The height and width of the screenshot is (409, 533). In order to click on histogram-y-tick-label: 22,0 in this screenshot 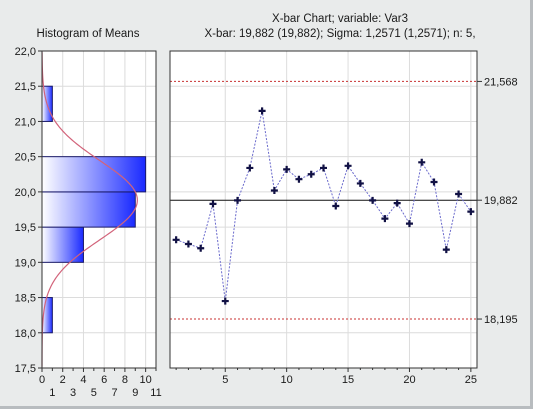, I will do `click(25, 52)`.